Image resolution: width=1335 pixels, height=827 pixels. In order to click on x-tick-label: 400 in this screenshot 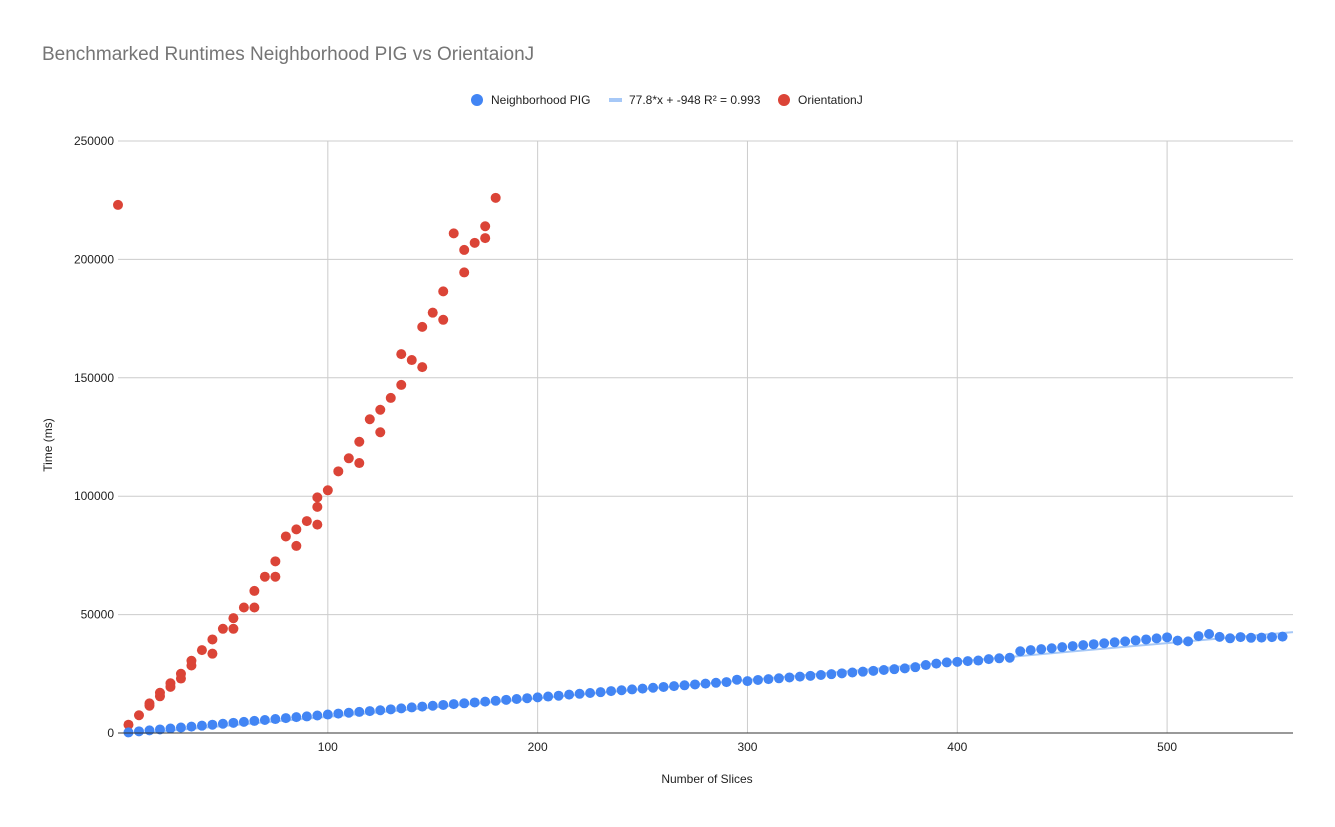, I will do `click(957, 747)`.